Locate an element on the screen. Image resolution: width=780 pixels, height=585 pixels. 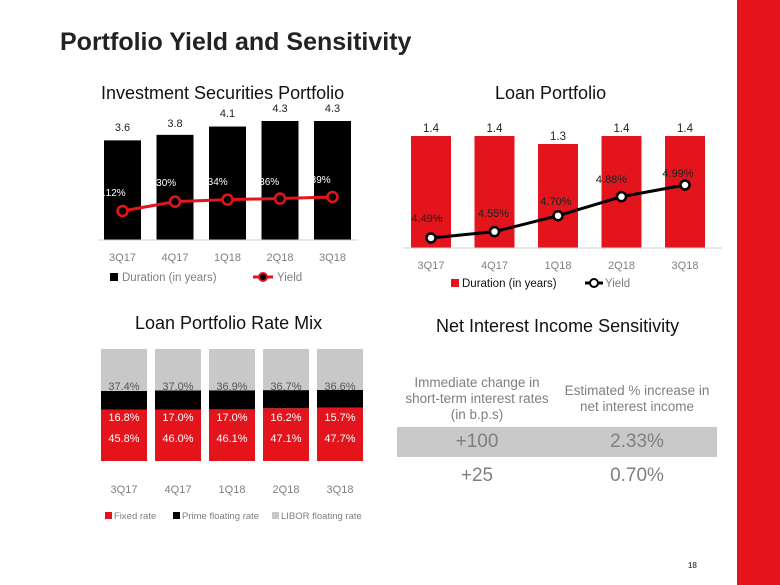
fixed-rate-label: 46.0% is located at coordinates (177, 439).